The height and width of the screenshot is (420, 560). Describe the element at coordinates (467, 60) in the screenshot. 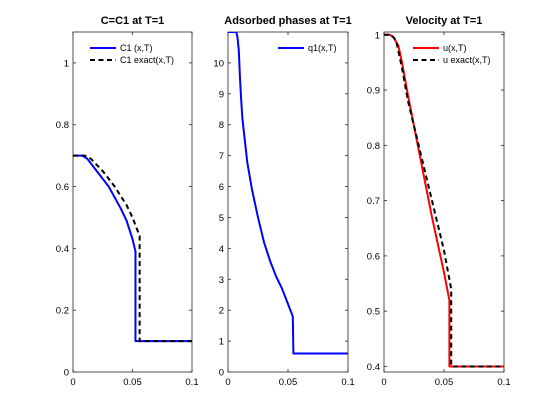

I see `legend-label: u exact(x,T)` at that location.